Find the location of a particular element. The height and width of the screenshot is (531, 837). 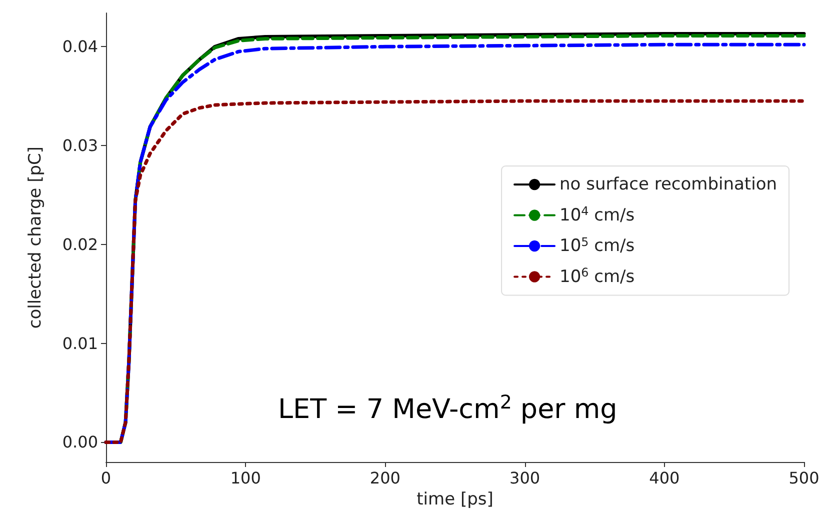

y-tick-label: 0.04 is located at coordinates (80, 46).